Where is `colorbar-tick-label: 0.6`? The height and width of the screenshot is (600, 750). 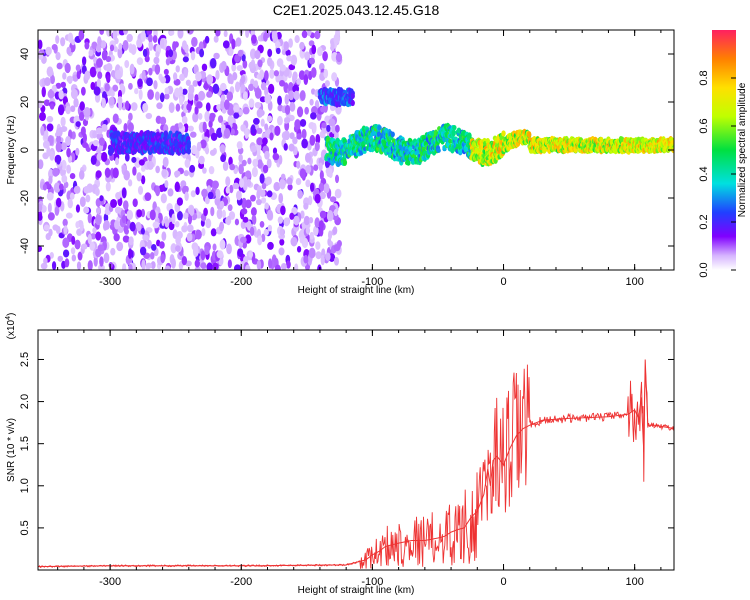 colorbar-tick-label: 0.6 is located at coordinates (704, 125).